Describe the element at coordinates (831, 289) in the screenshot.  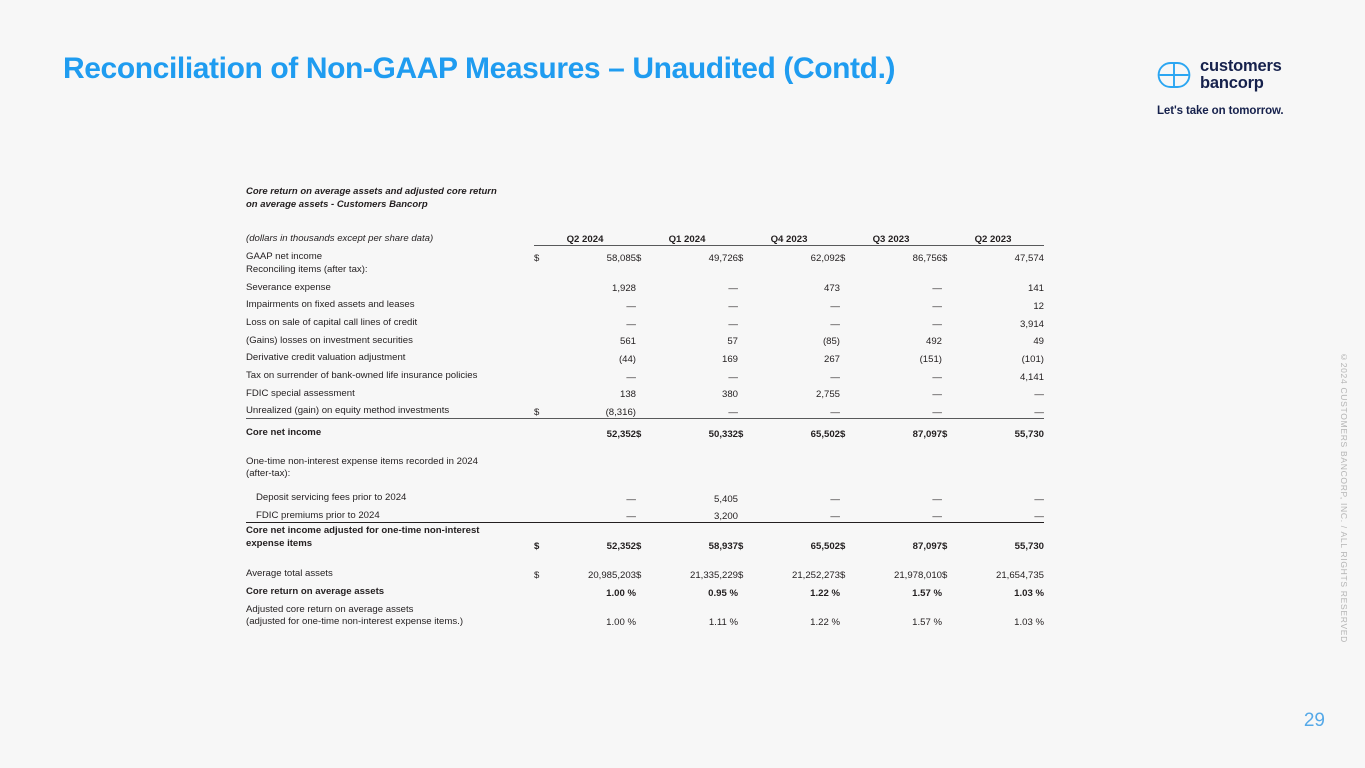
I see `cell-severance-q4-2023: 473` at that location.